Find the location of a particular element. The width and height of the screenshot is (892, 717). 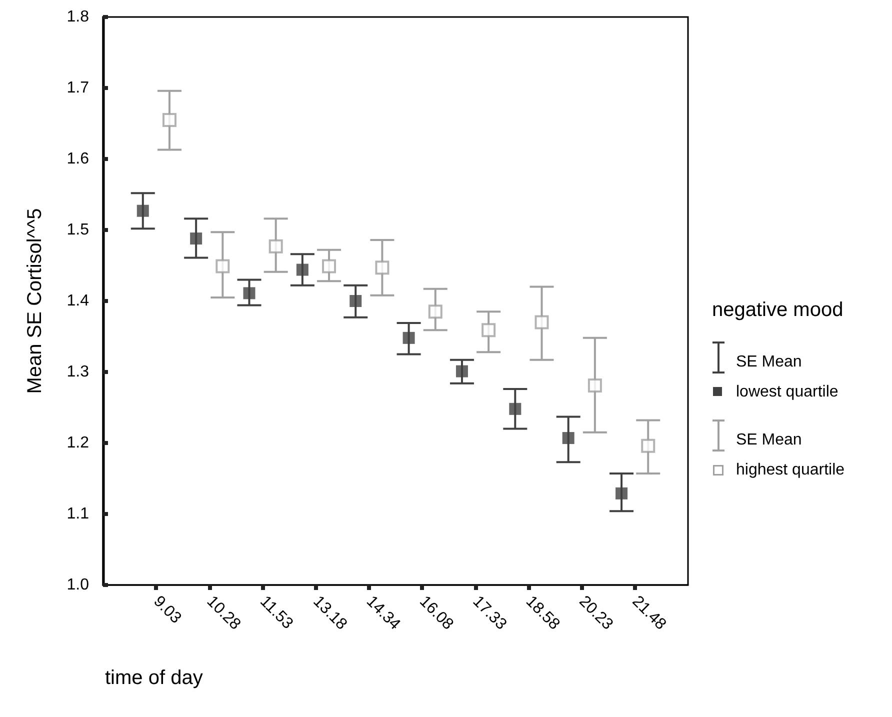

y-tick-label: 1.8 is located at coordinates (78, 17).